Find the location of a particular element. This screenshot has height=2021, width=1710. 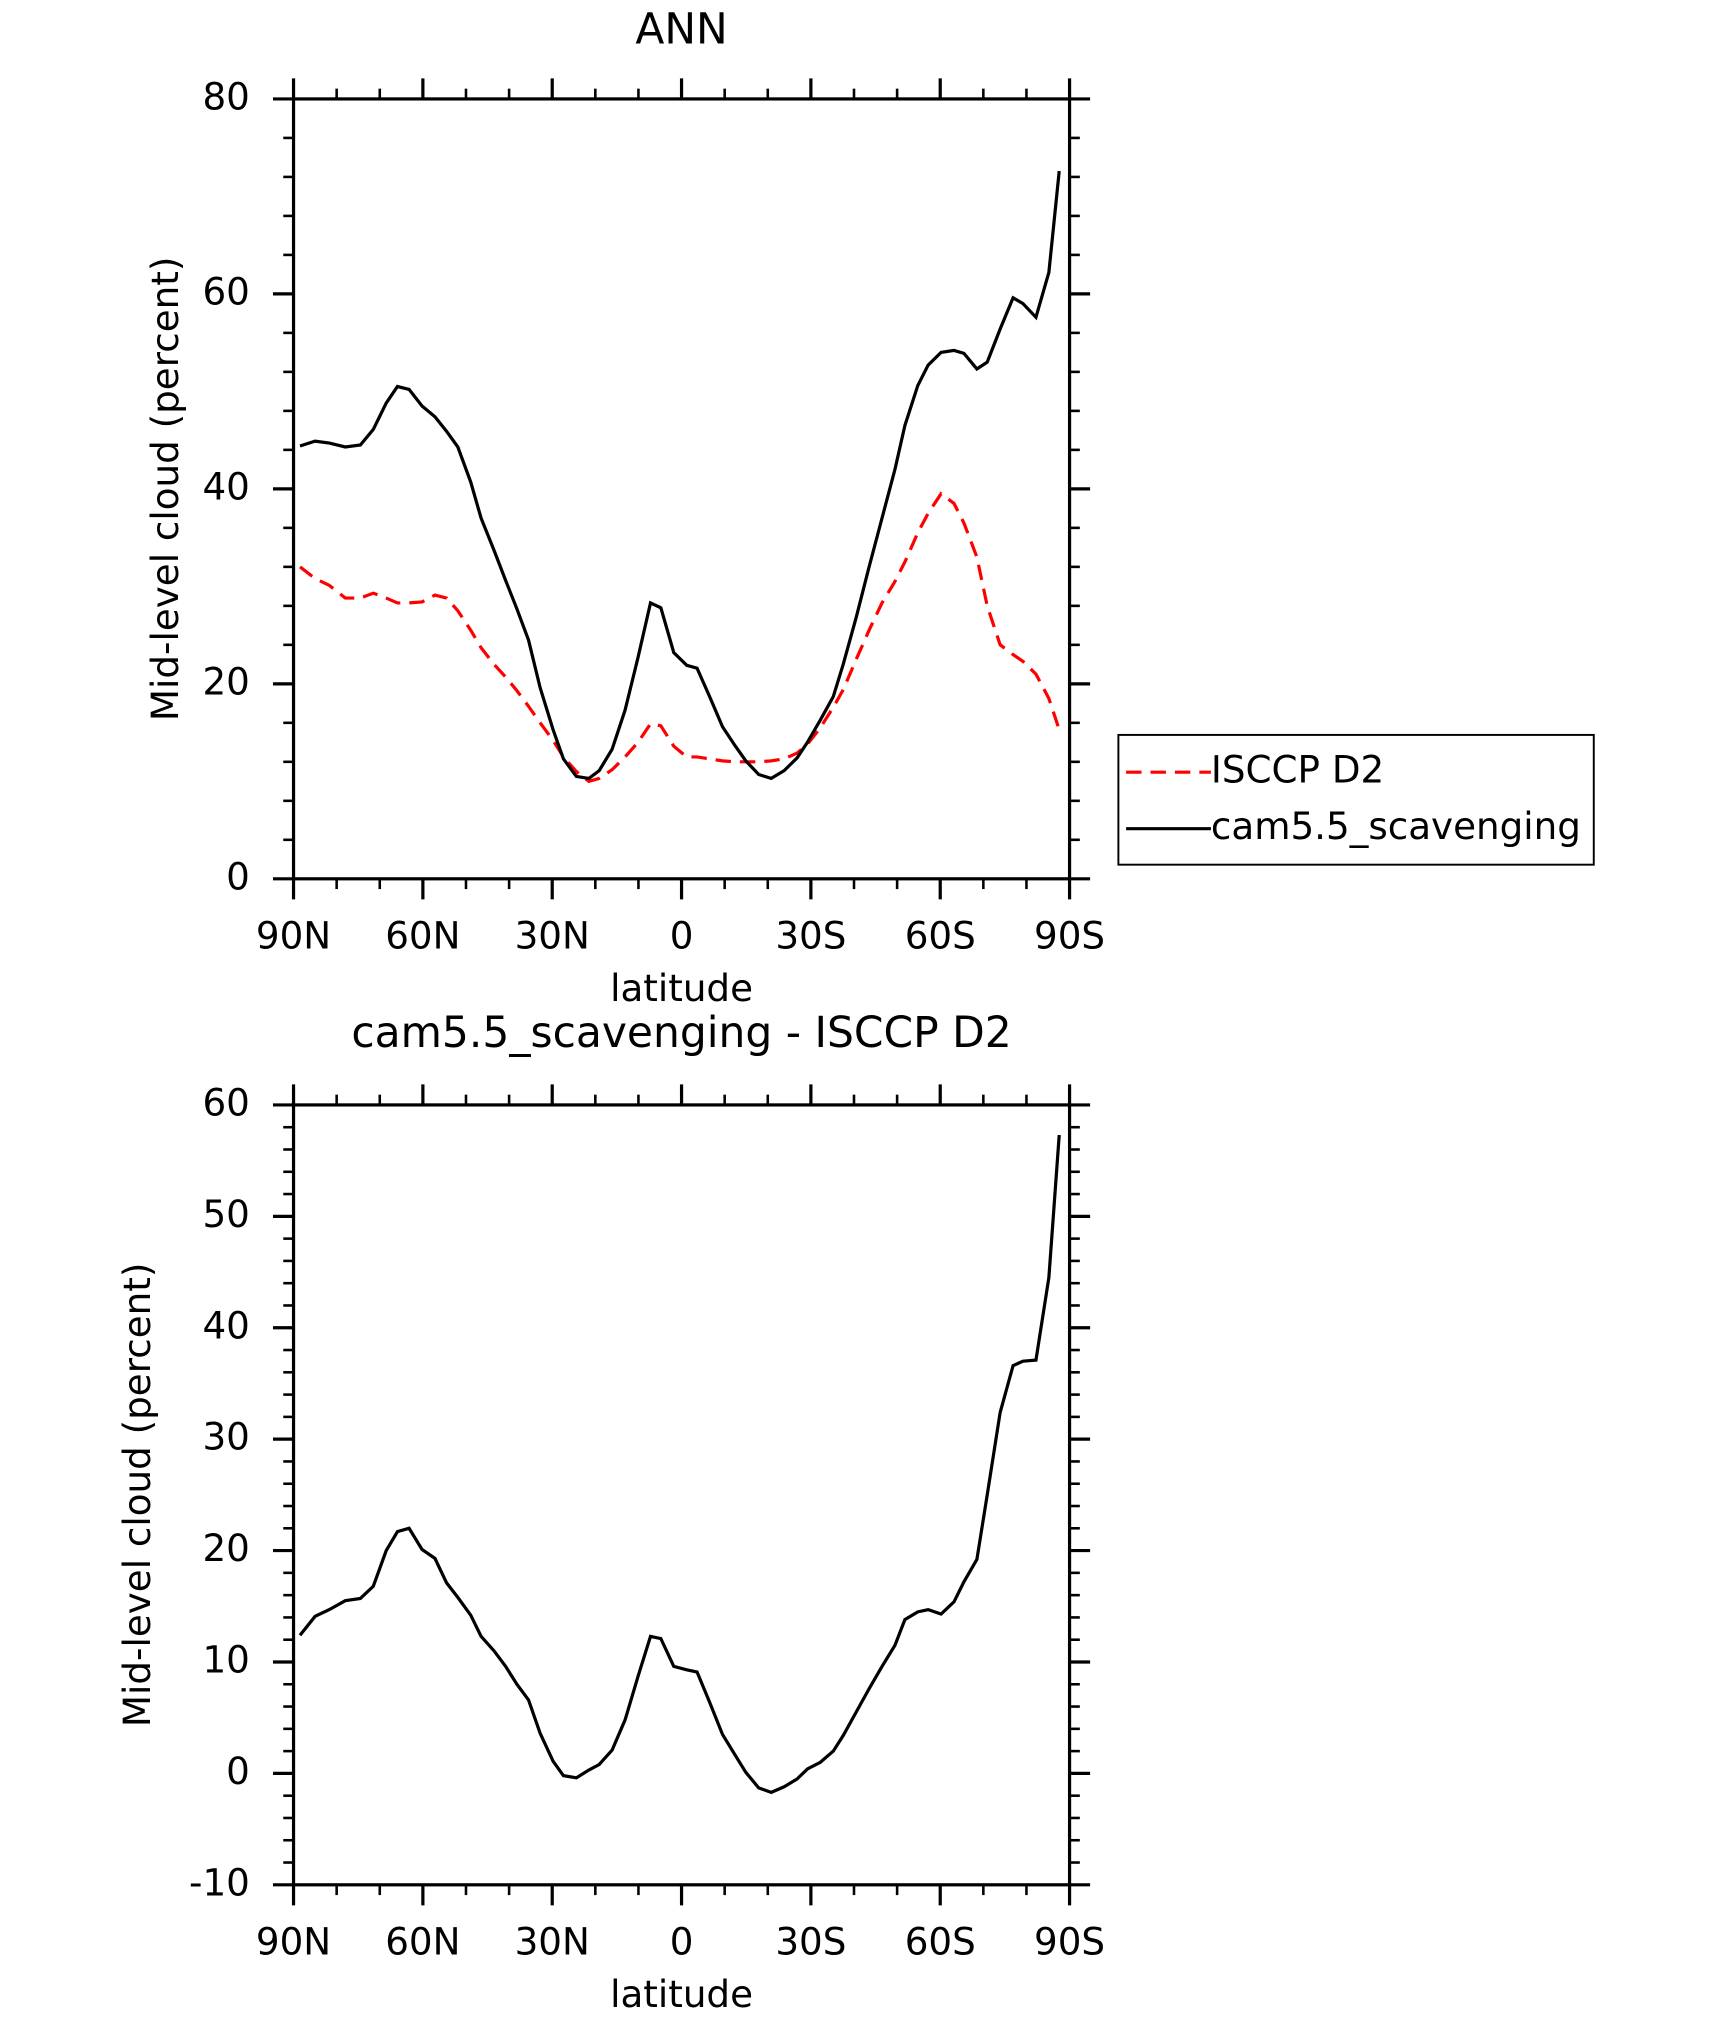

y-tick-label: 30 is located at coordinates (225, 1437).